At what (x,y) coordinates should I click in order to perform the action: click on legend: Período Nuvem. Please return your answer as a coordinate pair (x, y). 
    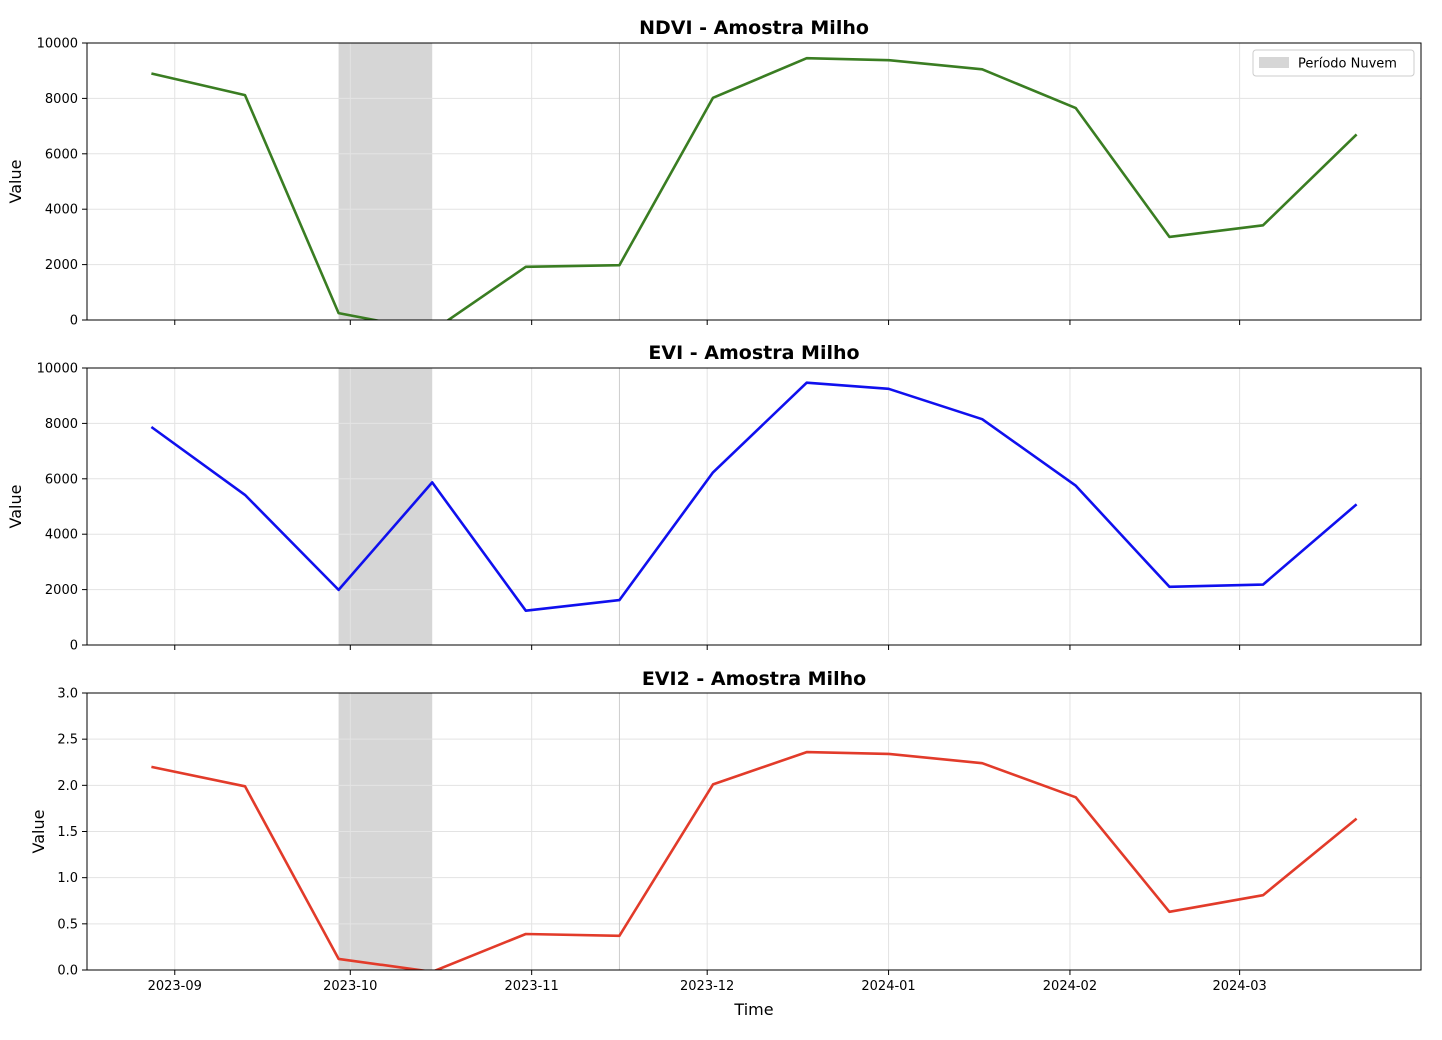
    Looking at the image, I should click on (1333, 63).